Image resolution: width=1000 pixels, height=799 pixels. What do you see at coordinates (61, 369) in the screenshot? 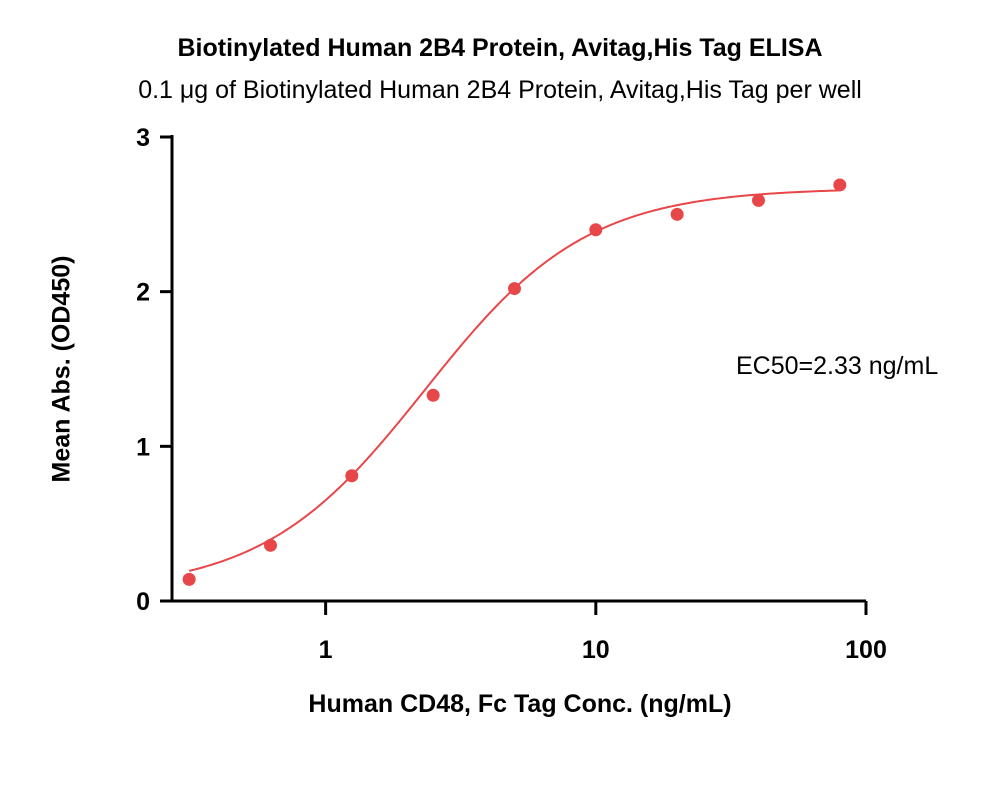
I see `y-axis-label: Mean Abs. (OD450)` at bounding box center [61, 369].